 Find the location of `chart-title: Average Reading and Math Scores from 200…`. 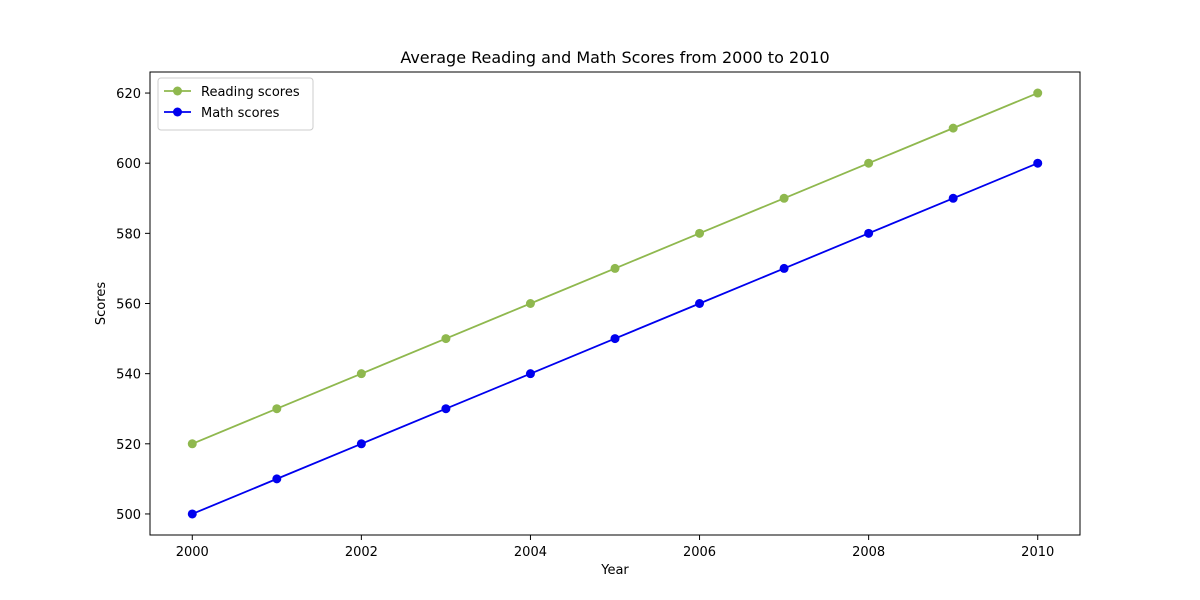

chart-title: Average Reading and Math Scores from 200… is located at coordinates (614, 57).